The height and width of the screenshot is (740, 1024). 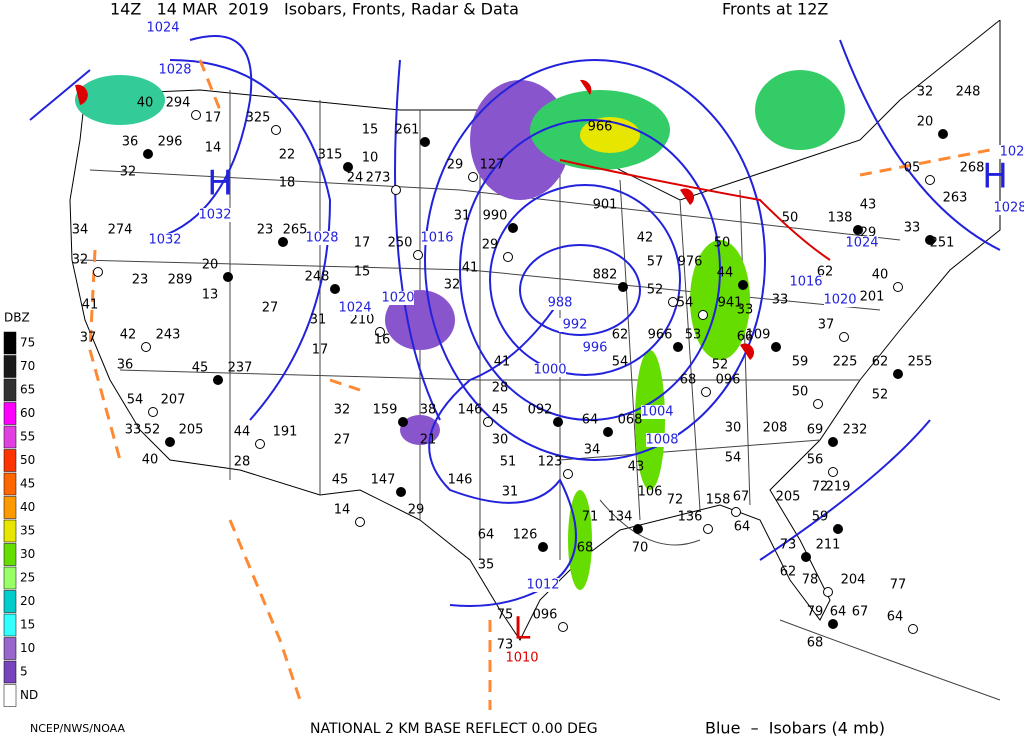 What do you see at coordinates (27, 578) in the screenshot?
I see `legend-label: 25` at bounding box center [27, 578].